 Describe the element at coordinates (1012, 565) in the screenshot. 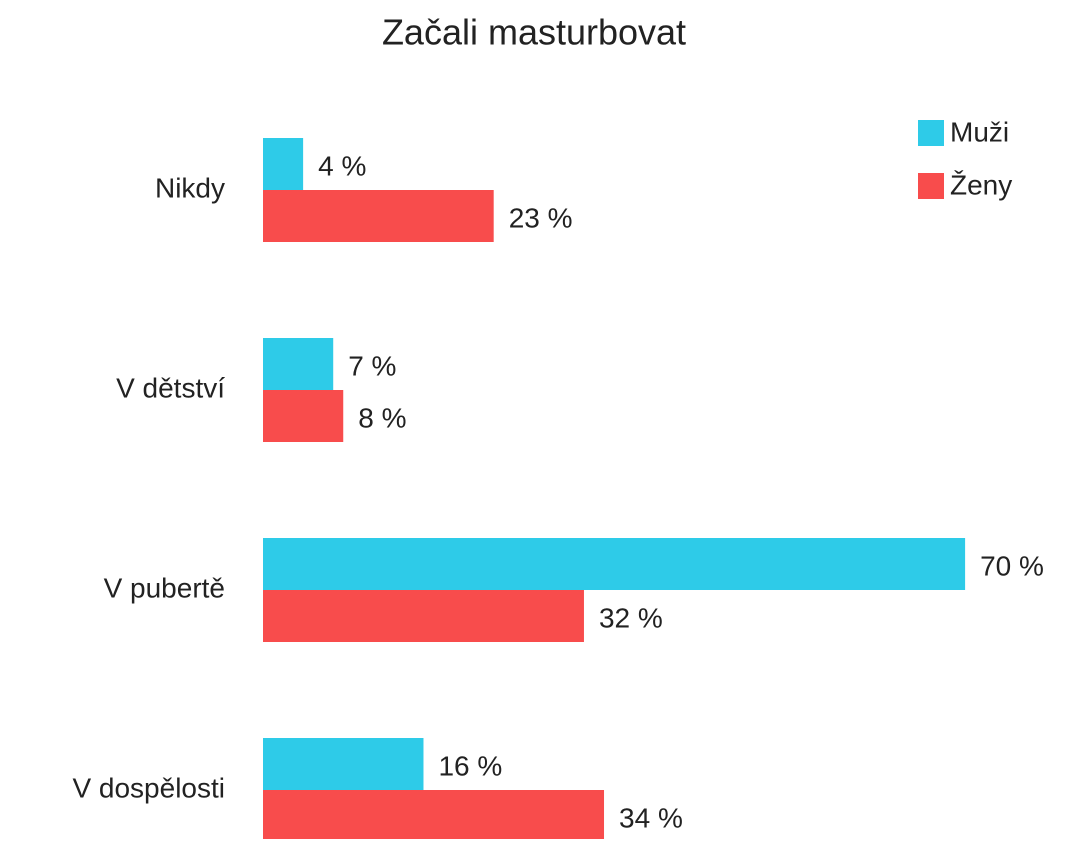

I see `data-label: 70 %` at that location.